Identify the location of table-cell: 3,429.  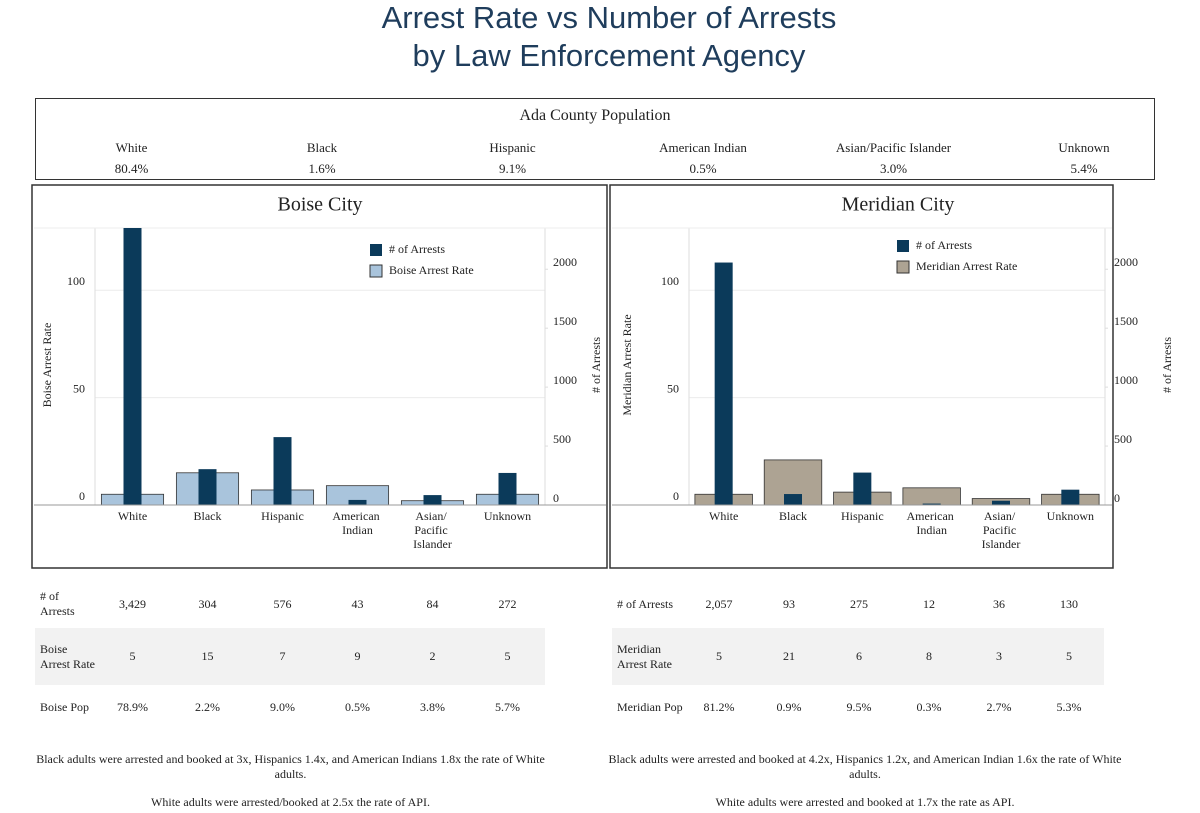
(132, 603).